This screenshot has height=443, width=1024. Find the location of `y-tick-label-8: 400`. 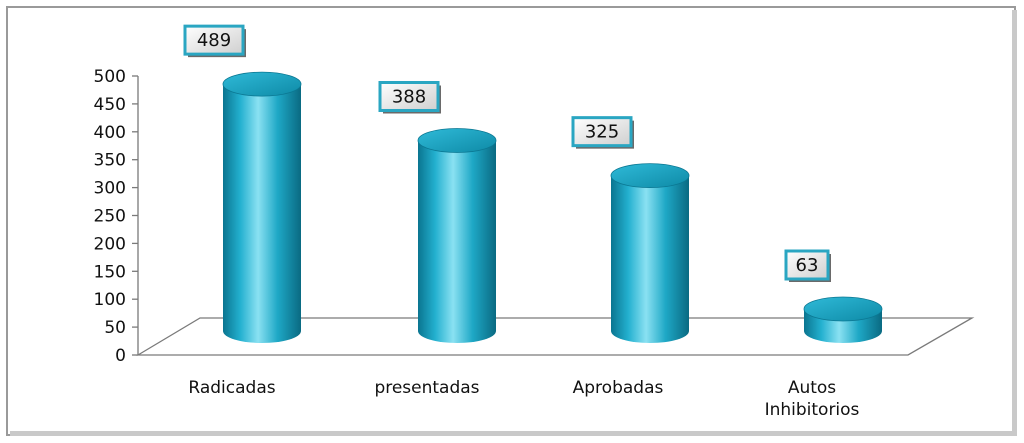

y-tick-label-8: 400 is located at coordinates (110, 133).